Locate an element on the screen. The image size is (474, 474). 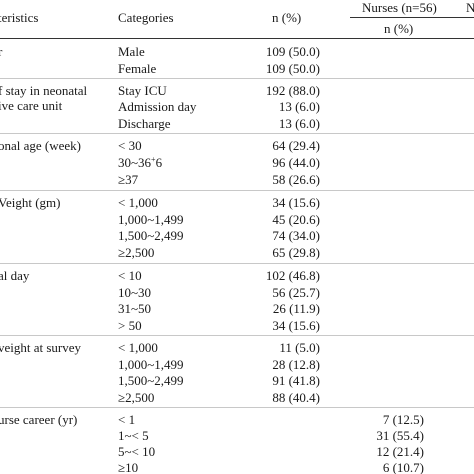
header-bottom-rule is located at coordinates (237, 38).